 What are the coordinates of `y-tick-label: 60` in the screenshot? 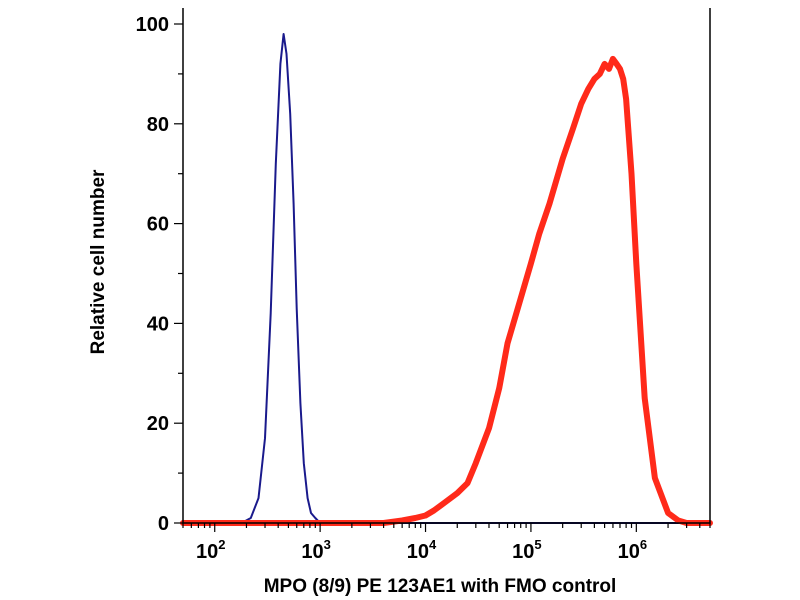 It's located at (158, 225).